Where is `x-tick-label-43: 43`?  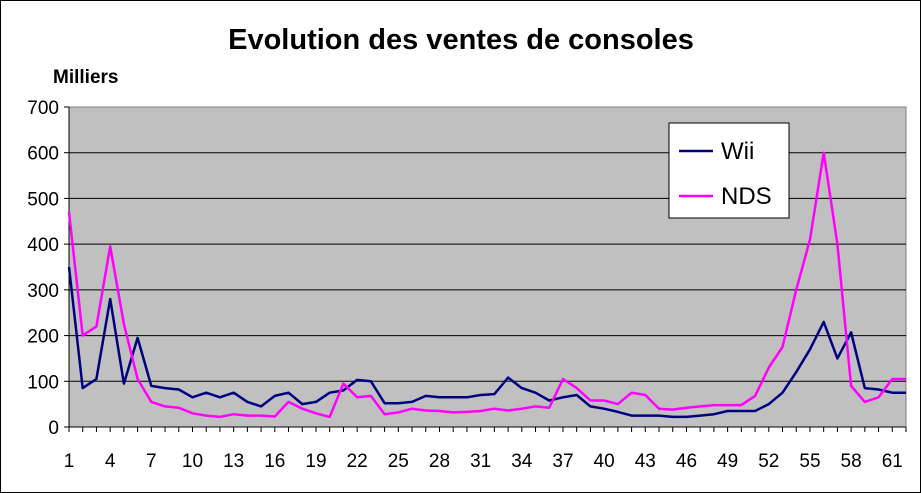 x-tick-label-43: 43 is located at coordinates (645, 461).